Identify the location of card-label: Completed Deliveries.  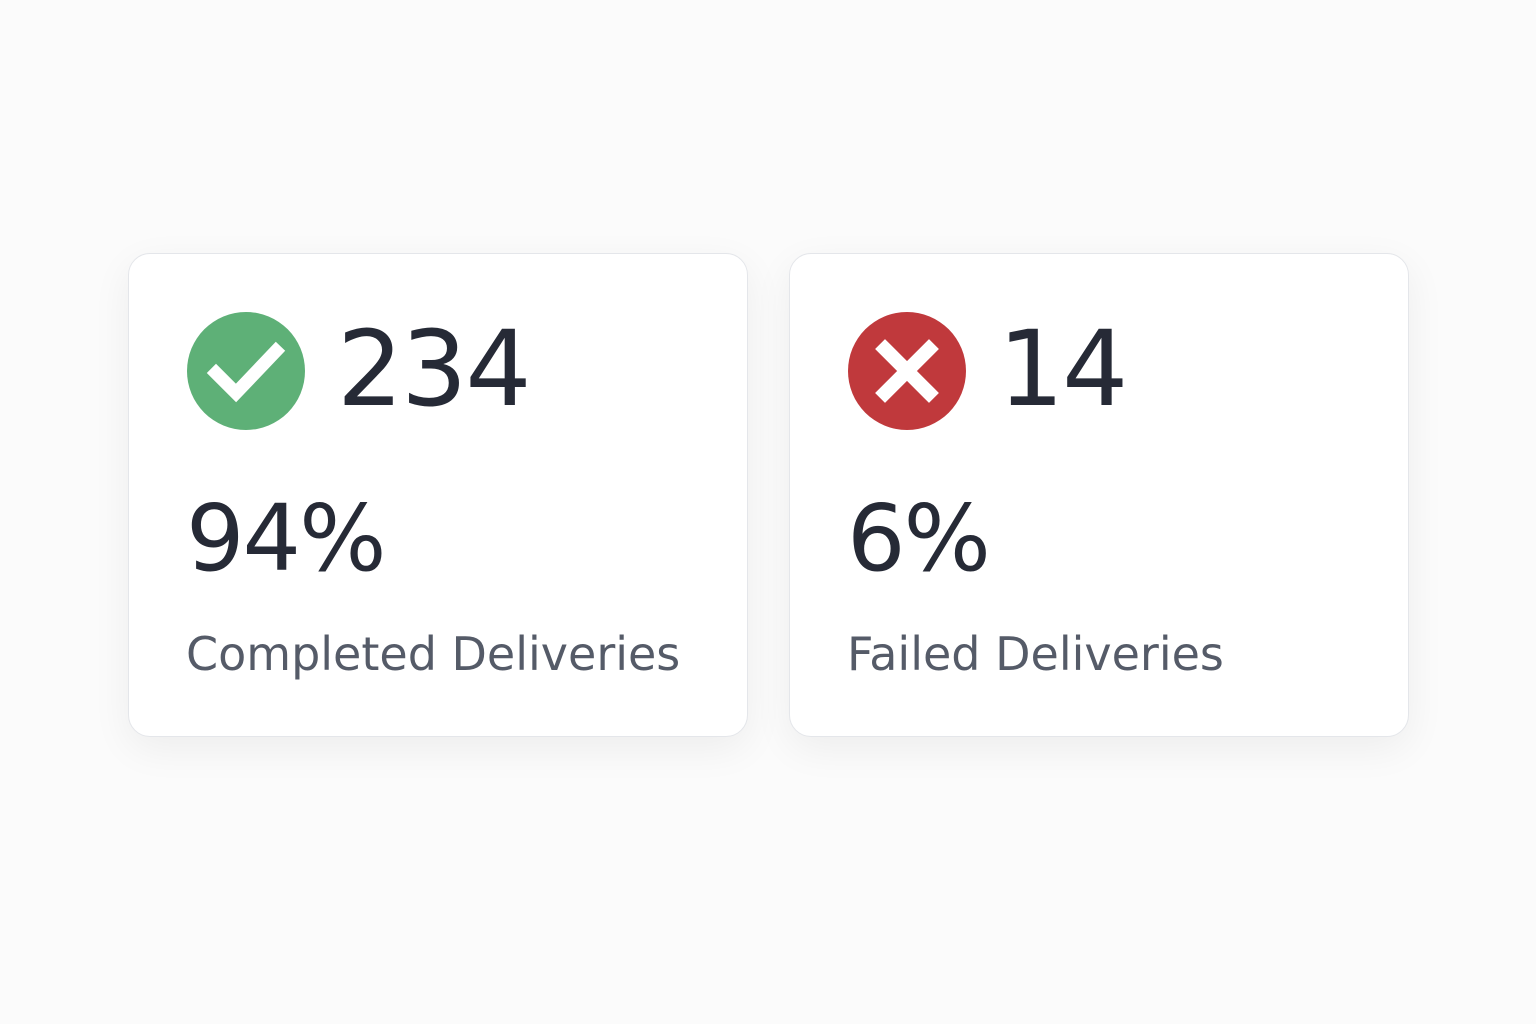
(433, 654).